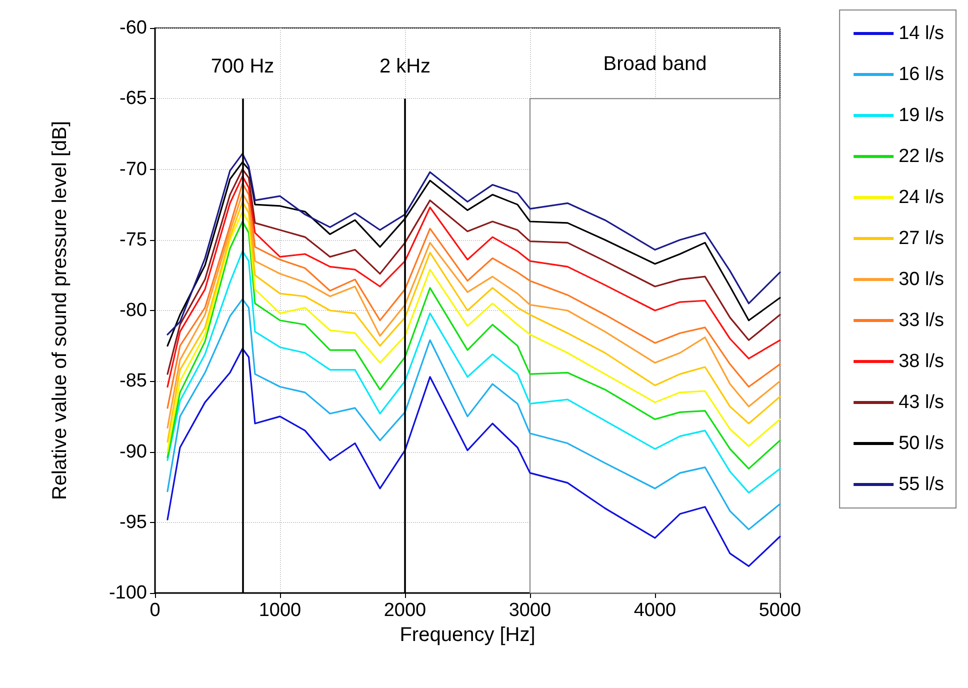 This screenshot has height=688, width=968. What do you see at coordinates (133, 451) in the screenshot?
I see `y-tick-label: -90` at bounding box center [133, 451].